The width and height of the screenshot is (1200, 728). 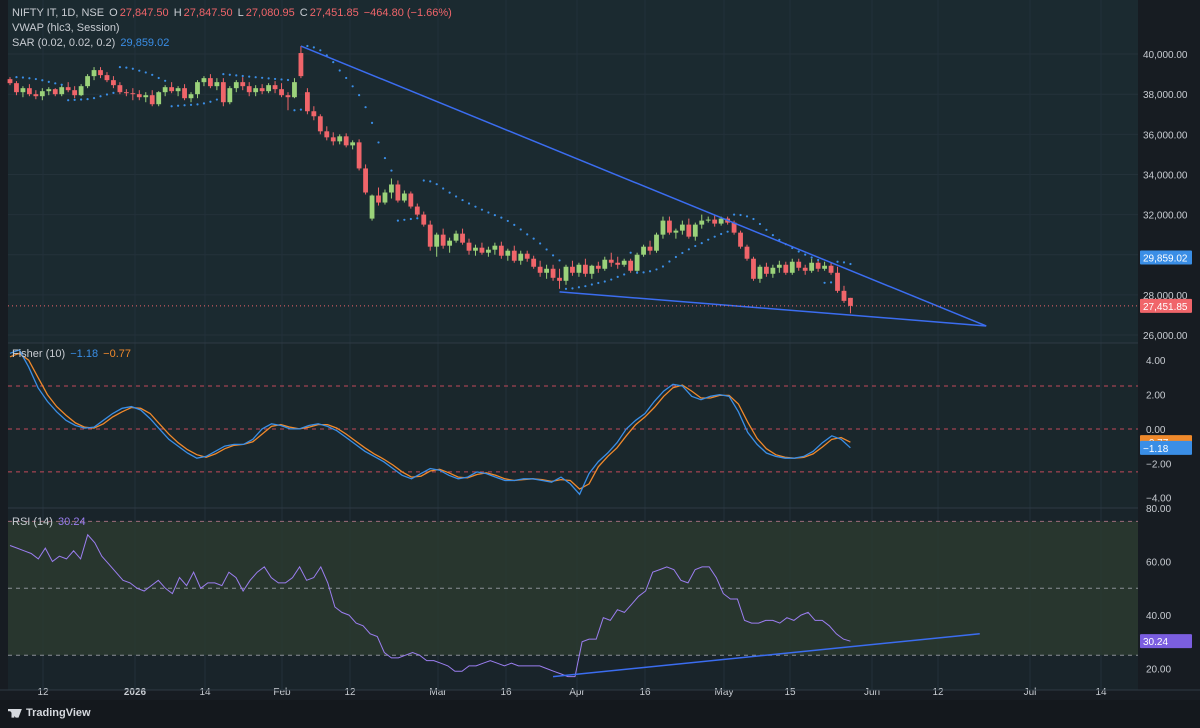 What do you see at coordinates (49, 713) in the screenshot?
I see `tradingview-logo: TradingView` at bounding box center [49, 713].